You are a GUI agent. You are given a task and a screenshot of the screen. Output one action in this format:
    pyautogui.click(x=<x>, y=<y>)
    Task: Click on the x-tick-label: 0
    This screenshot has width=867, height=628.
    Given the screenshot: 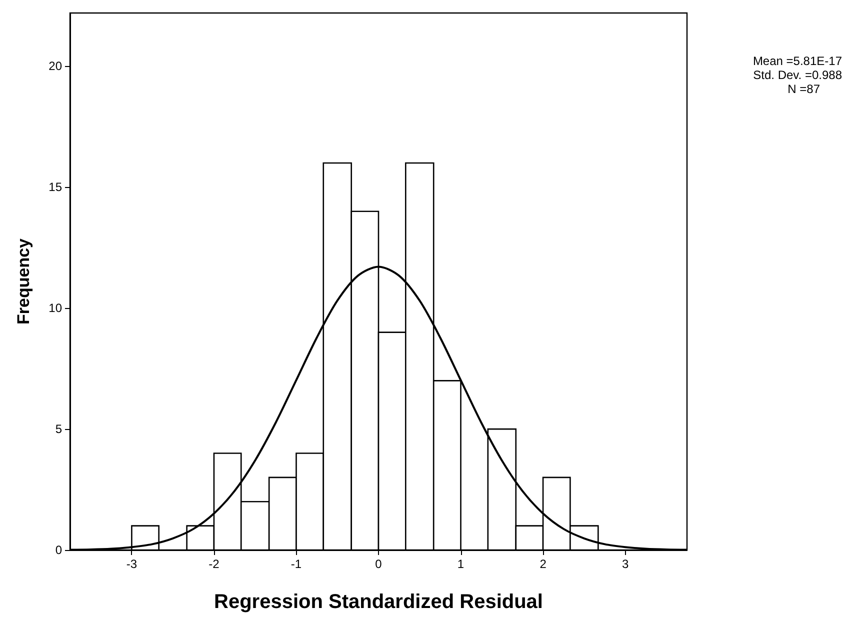 What is the action you would take?
    pyautogui.click(x=378, y=564)
    